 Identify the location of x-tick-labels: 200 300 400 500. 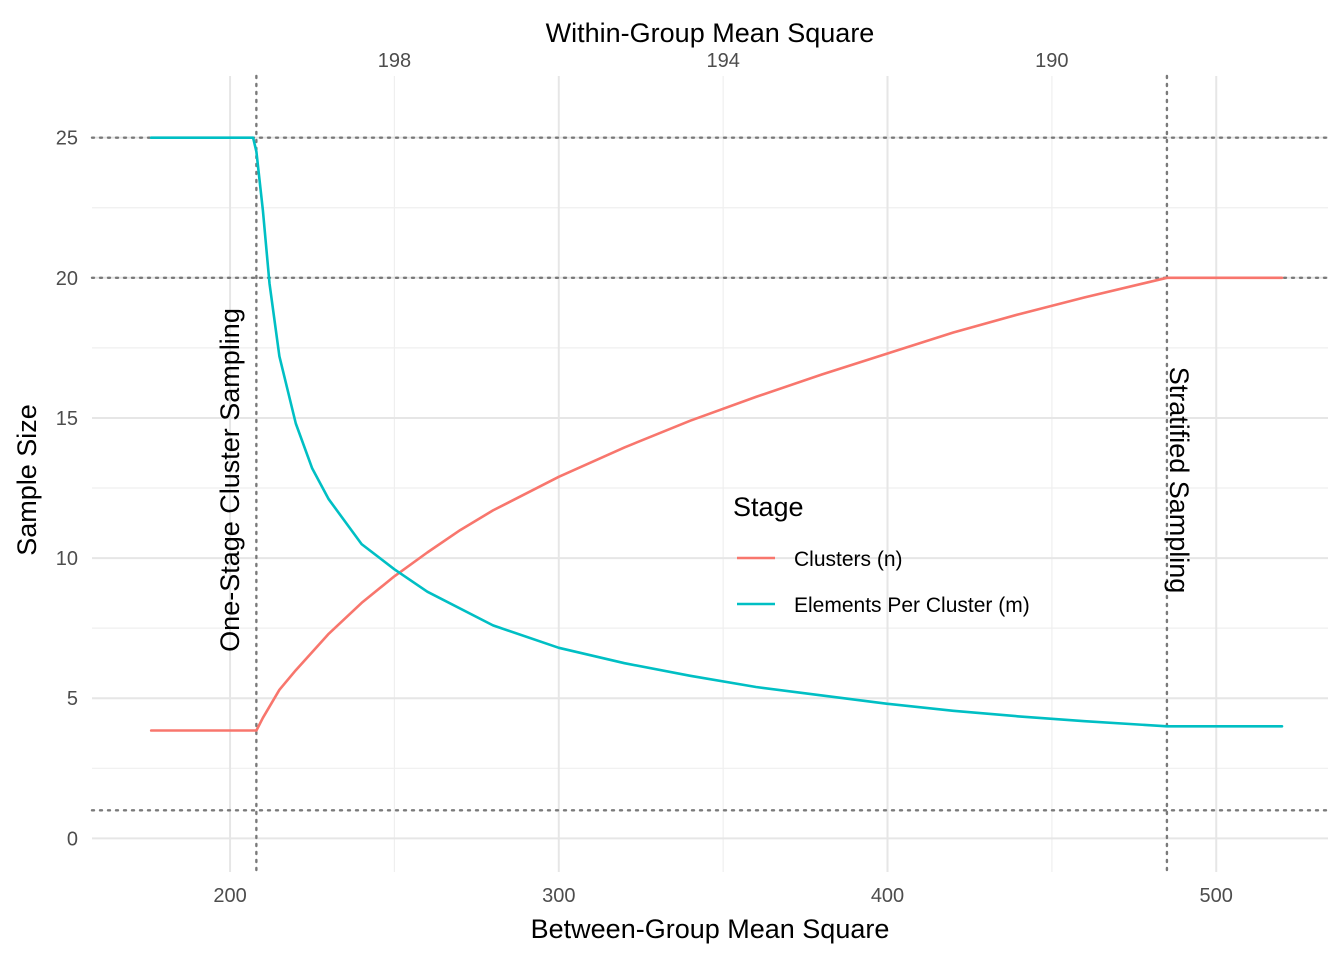
(723, 896).